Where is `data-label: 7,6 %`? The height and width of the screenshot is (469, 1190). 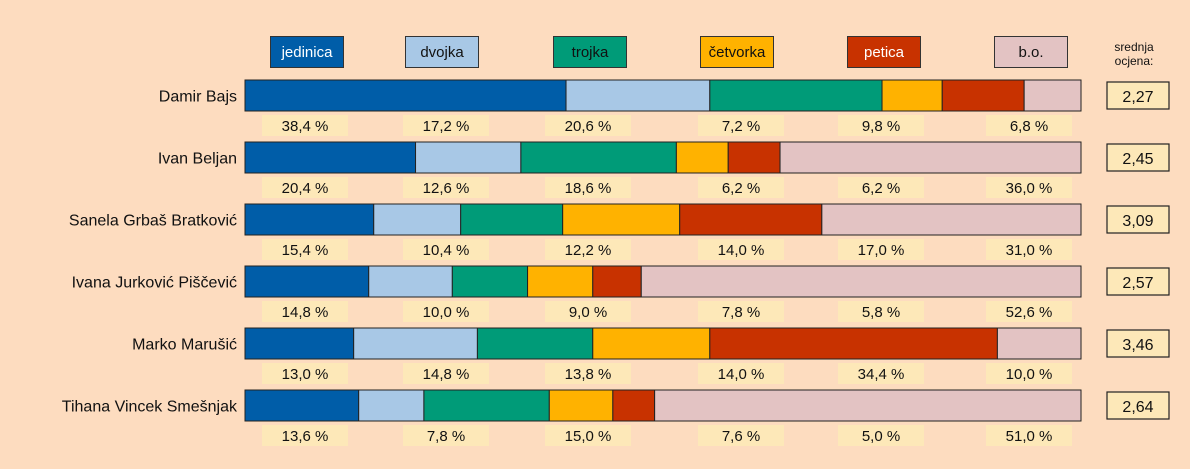 data-label: 7,6 % is located at coordinates (741, 436).